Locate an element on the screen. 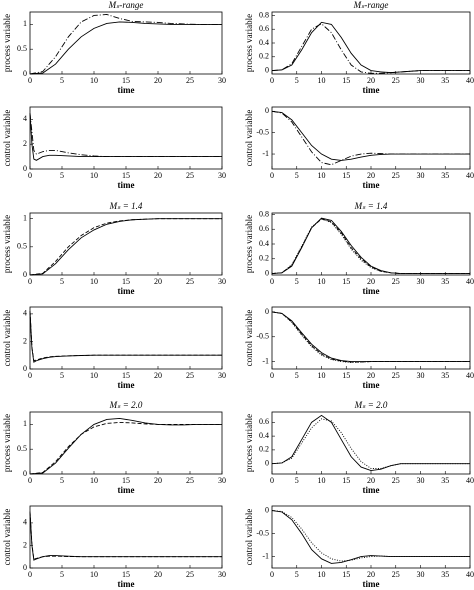 The height and width of the screenshot is (590, 474). y-tick-label: 0.2 is located at coordinates (264, 258).